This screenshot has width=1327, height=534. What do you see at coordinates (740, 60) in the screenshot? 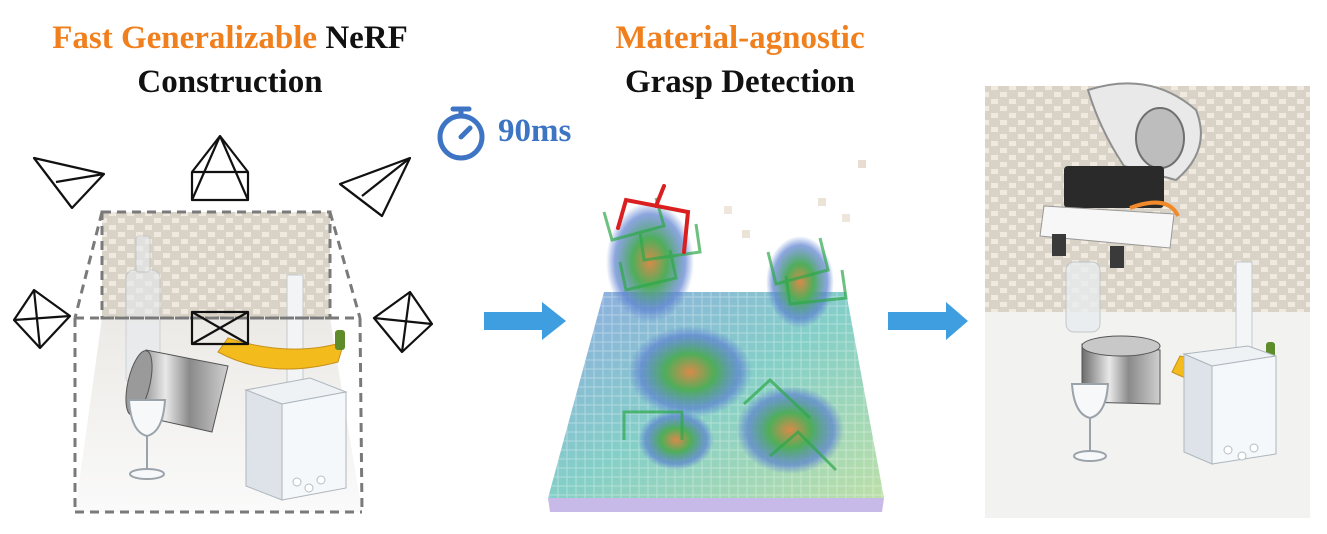
I see `stage2-title: Material-agnostic Grasp Detection` at bounding box center [740, 60].